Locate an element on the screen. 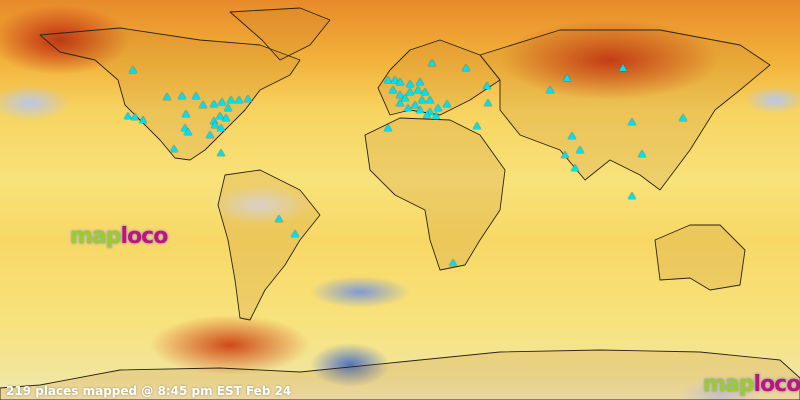 Image resolution: width=800 pixels, height=400 pixels. maploco-logo: maploco is located at coordinates (119, 236).